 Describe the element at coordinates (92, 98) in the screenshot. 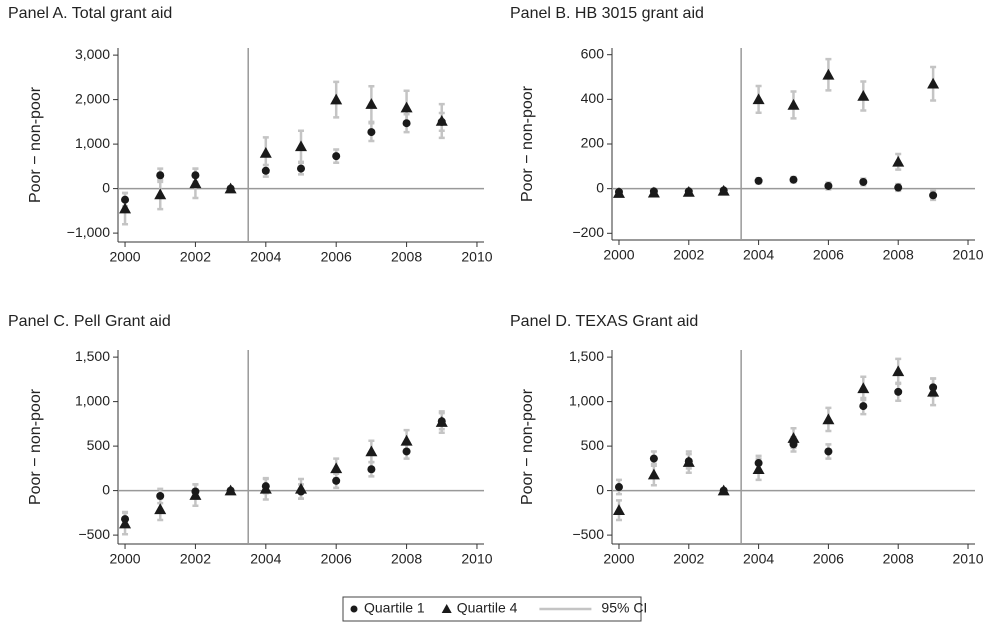

I see `y-tick-label: 2,000` at that location.